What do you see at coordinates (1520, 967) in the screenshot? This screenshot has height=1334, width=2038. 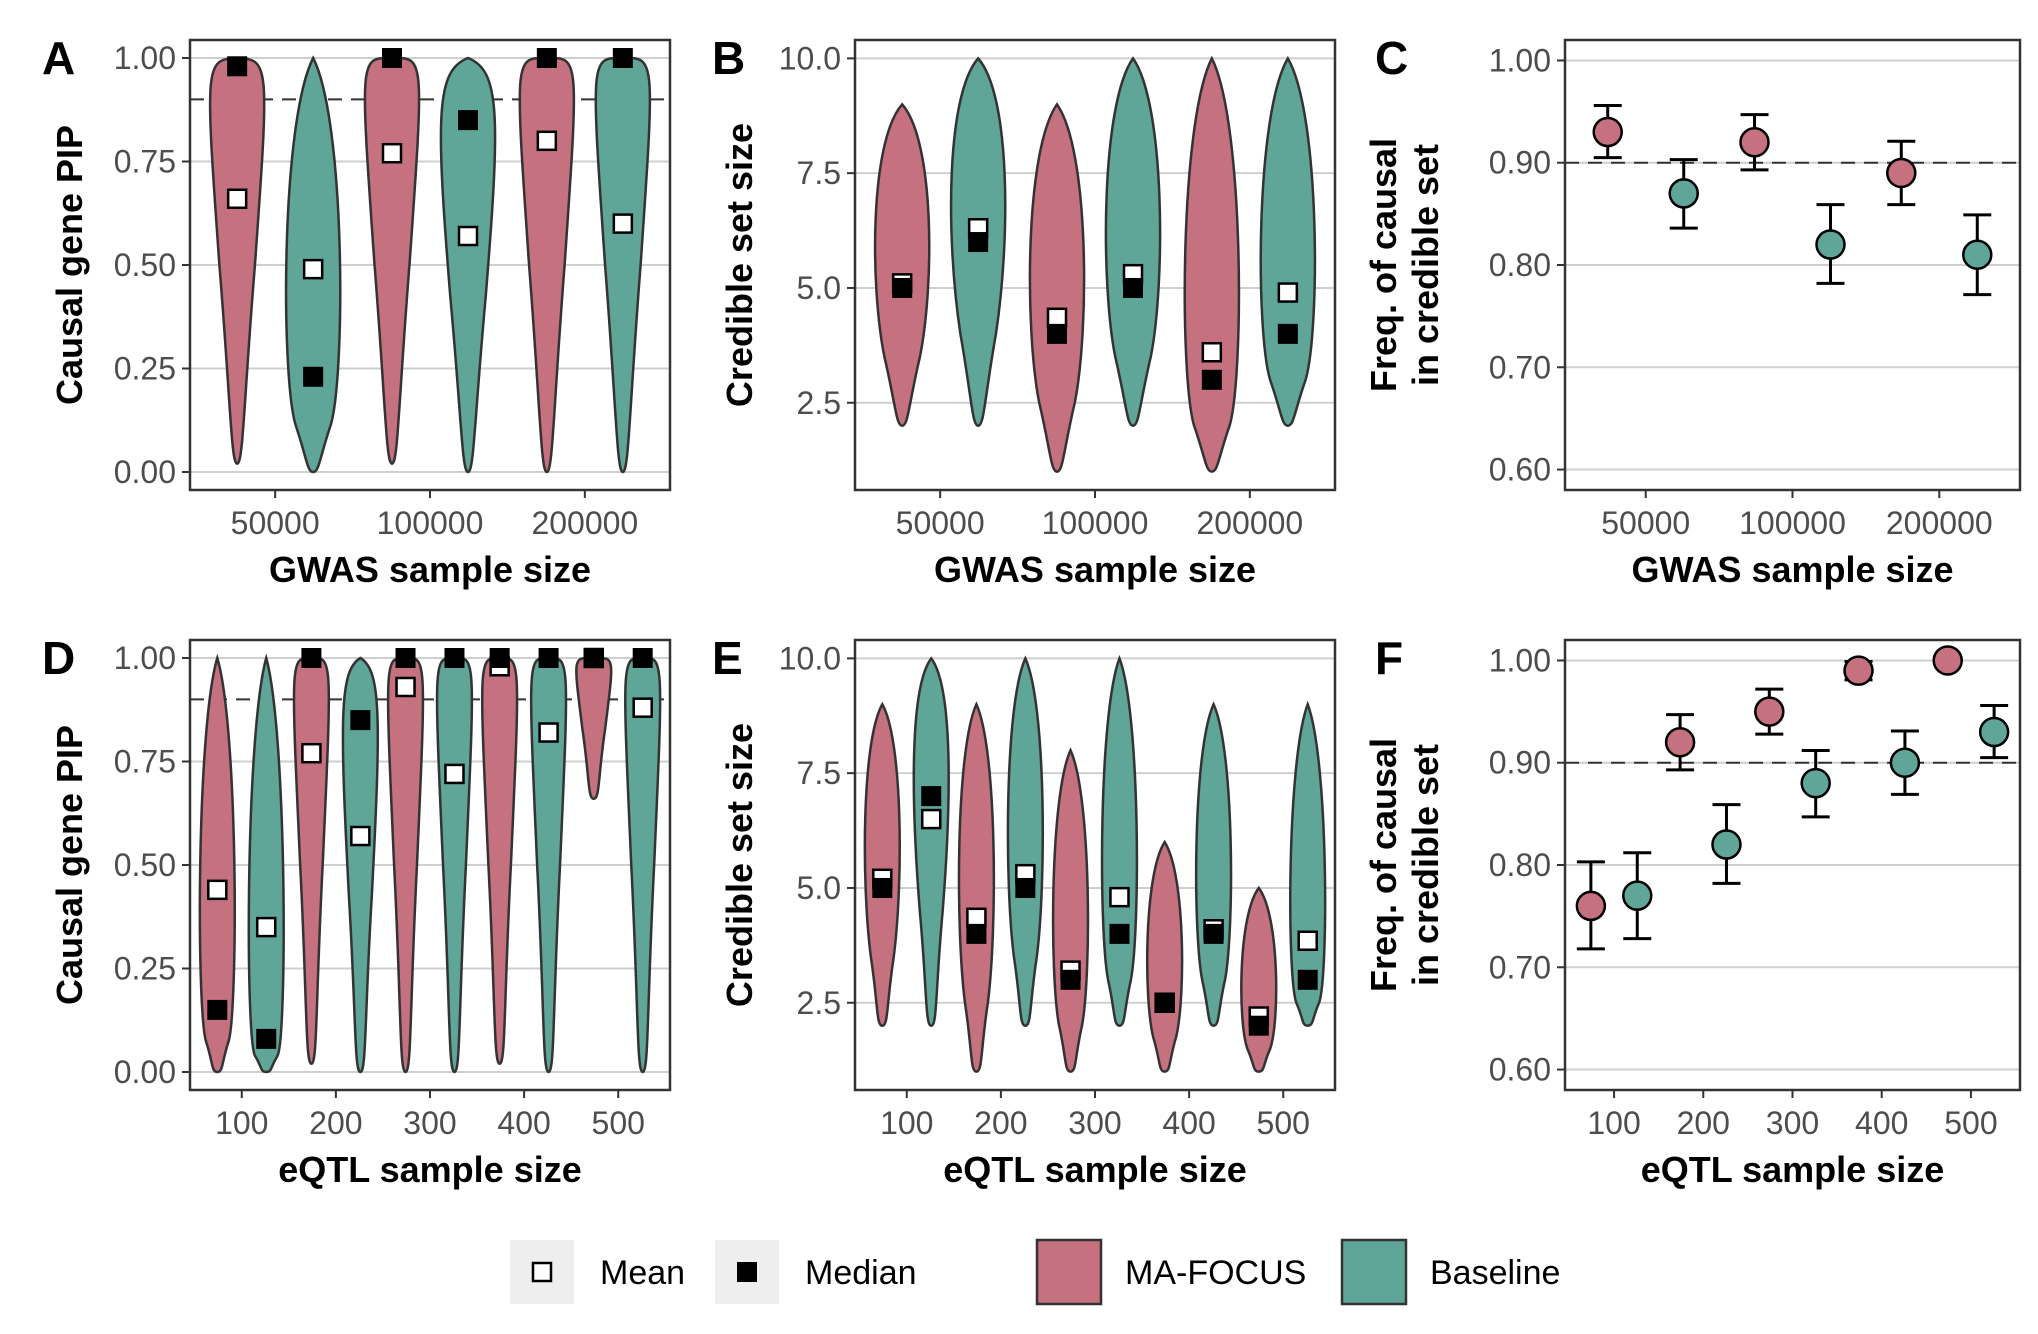 I see `y-tick-label: 0.70` at bounding box center [1520, 967].